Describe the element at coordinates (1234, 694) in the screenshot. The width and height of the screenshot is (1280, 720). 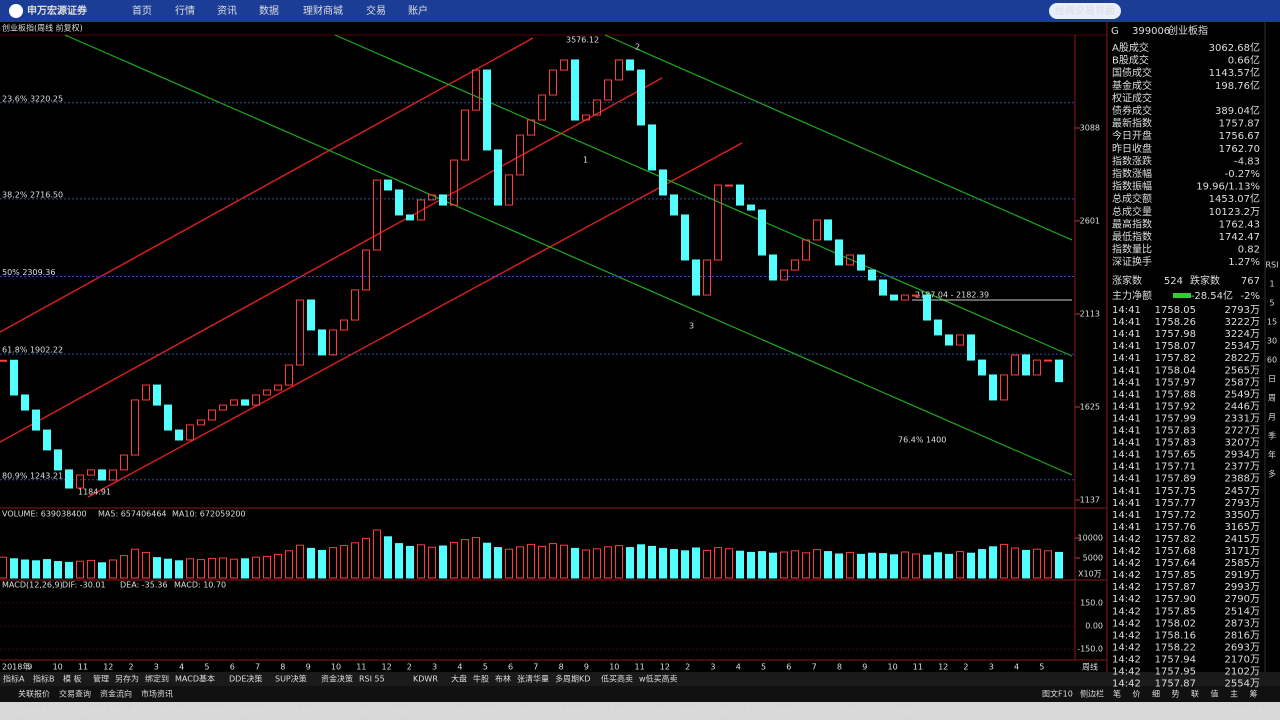
I see `panel-tab: 主` at that location.